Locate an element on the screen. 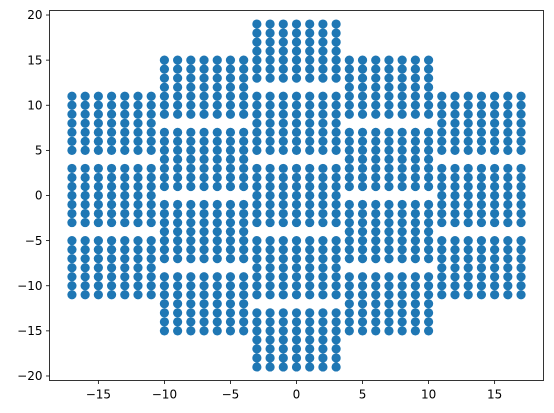  y-tick-label: 5 is located at coordinates (39, 151).